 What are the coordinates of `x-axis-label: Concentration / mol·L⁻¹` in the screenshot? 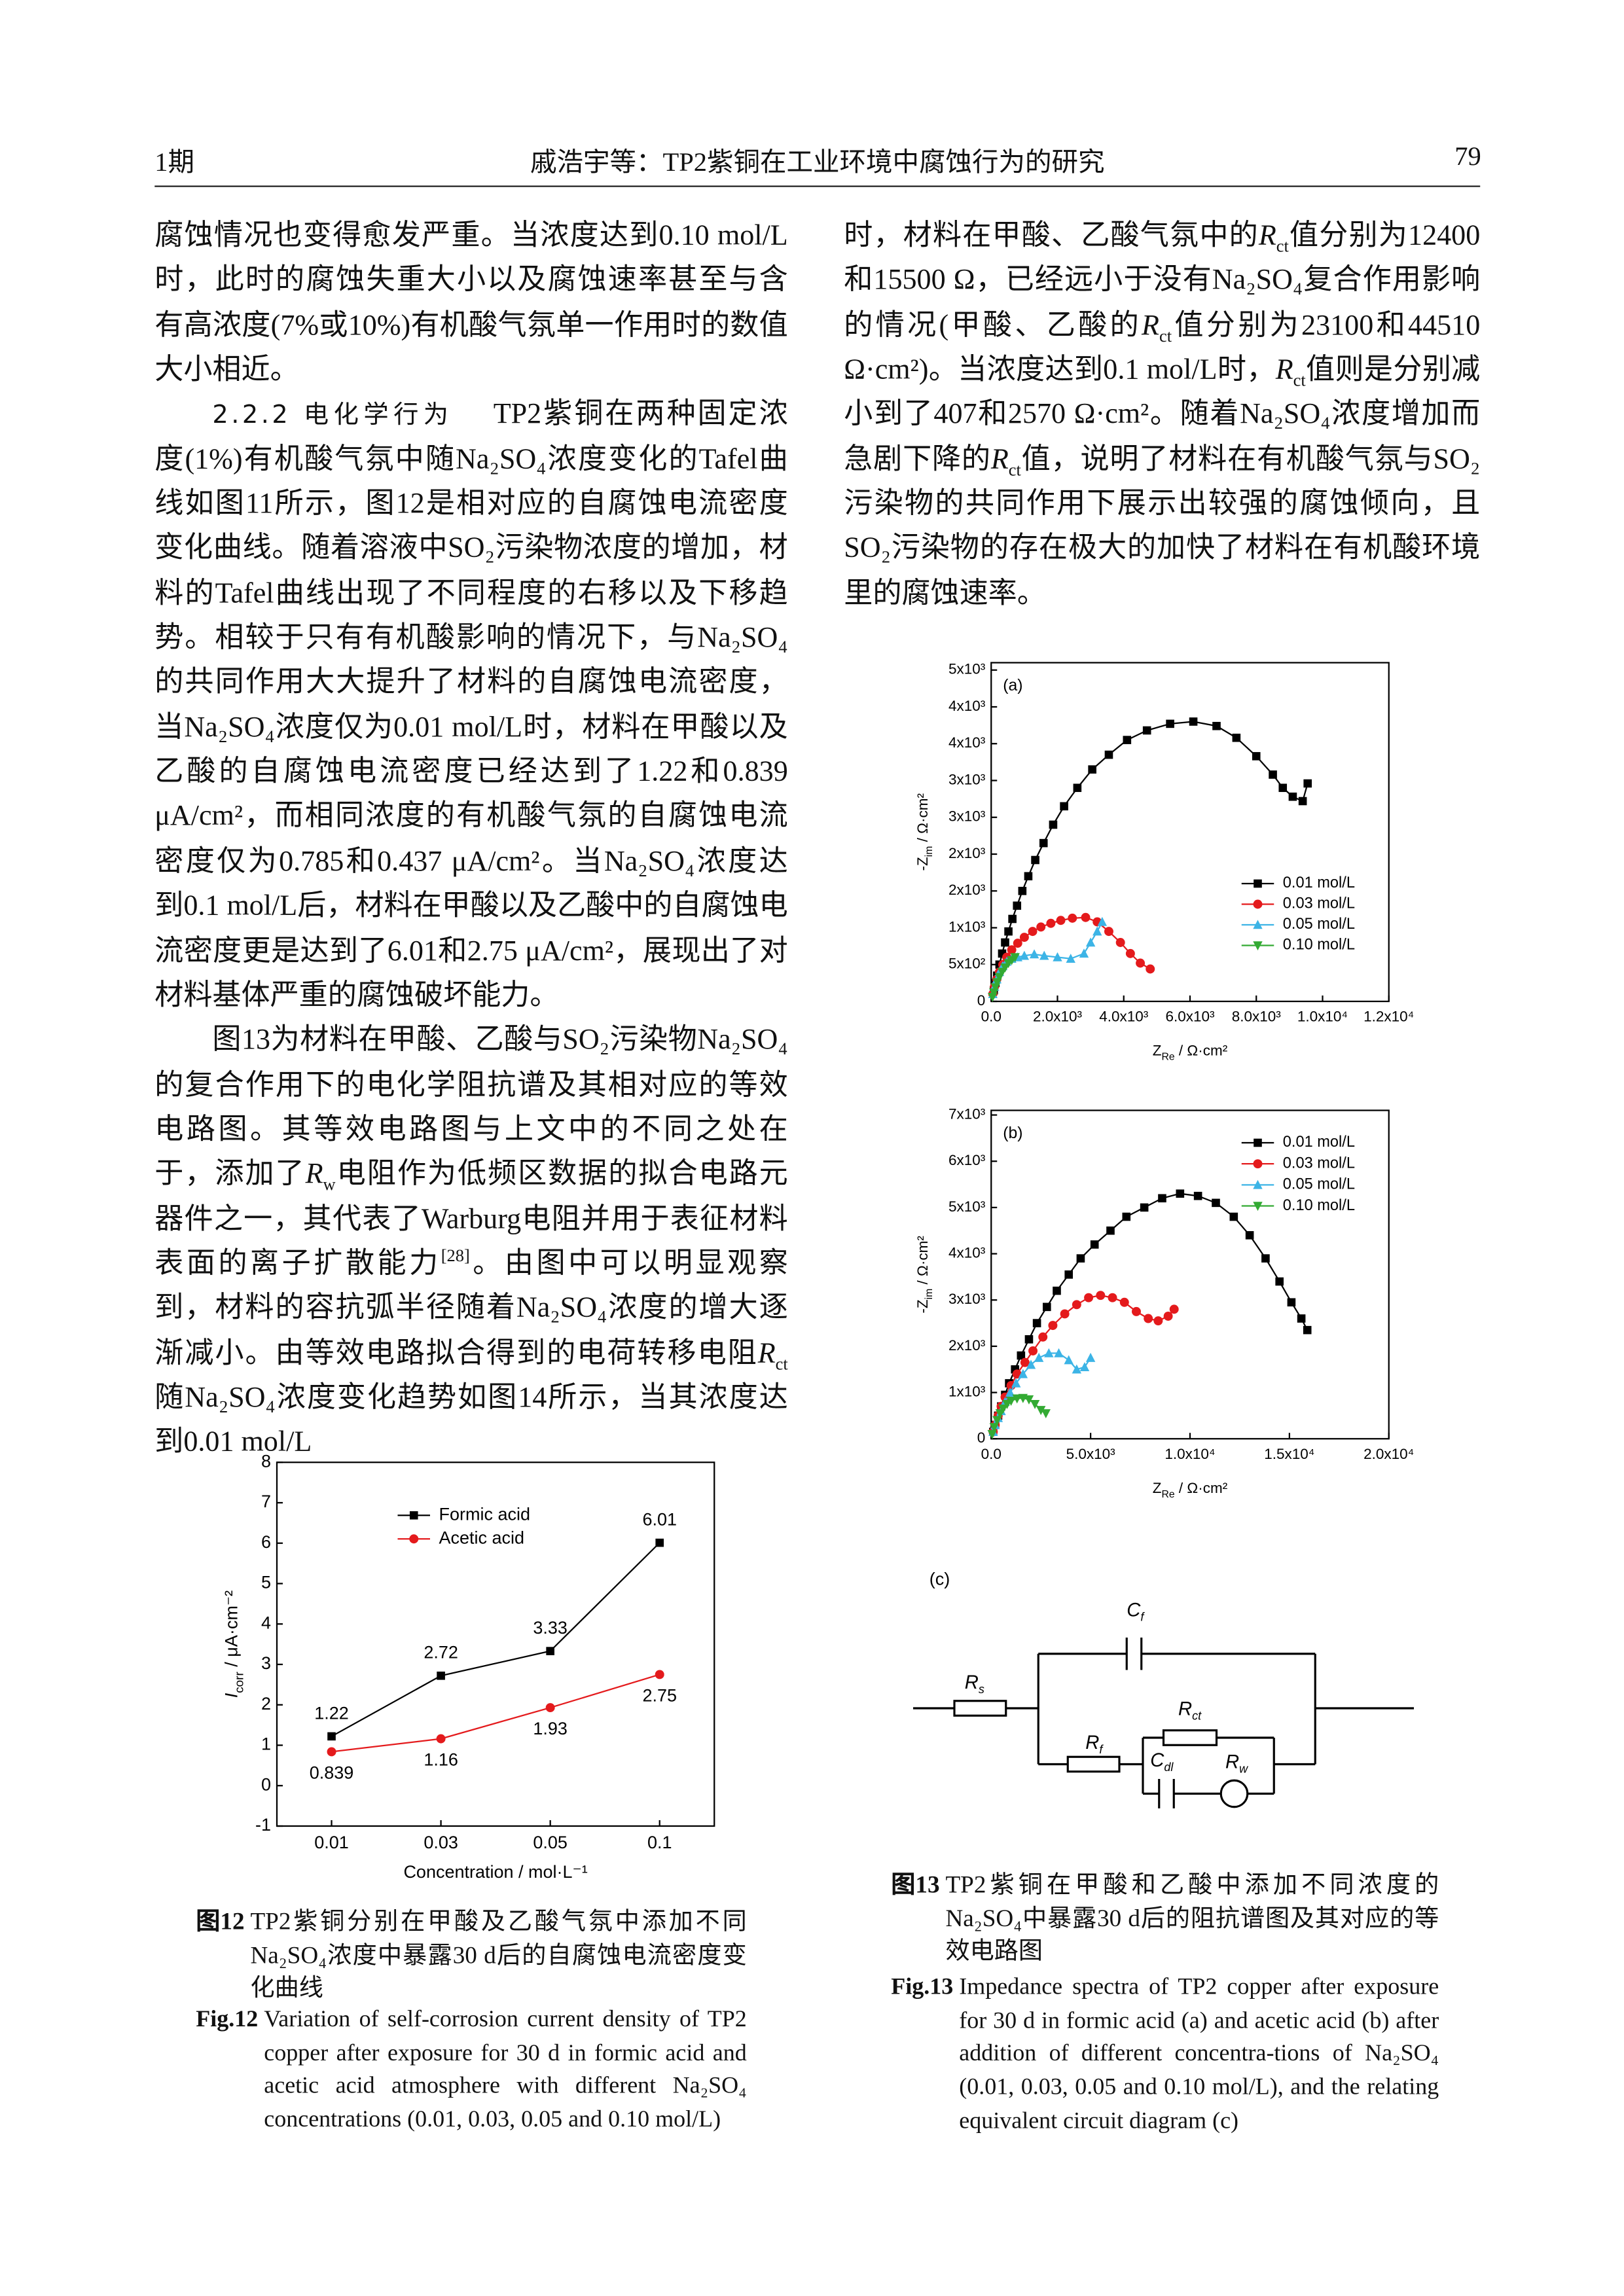 It's located at (495, 1872).